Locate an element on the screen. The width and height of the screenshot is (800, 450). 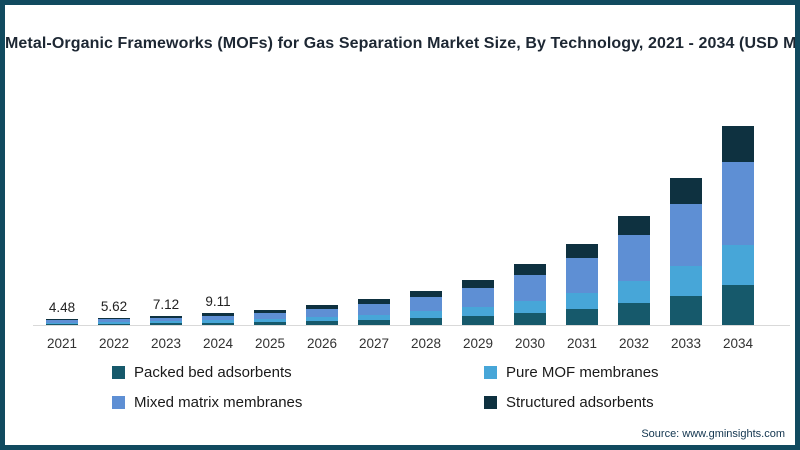
bar-2029 is located at coordinates (478, 302).